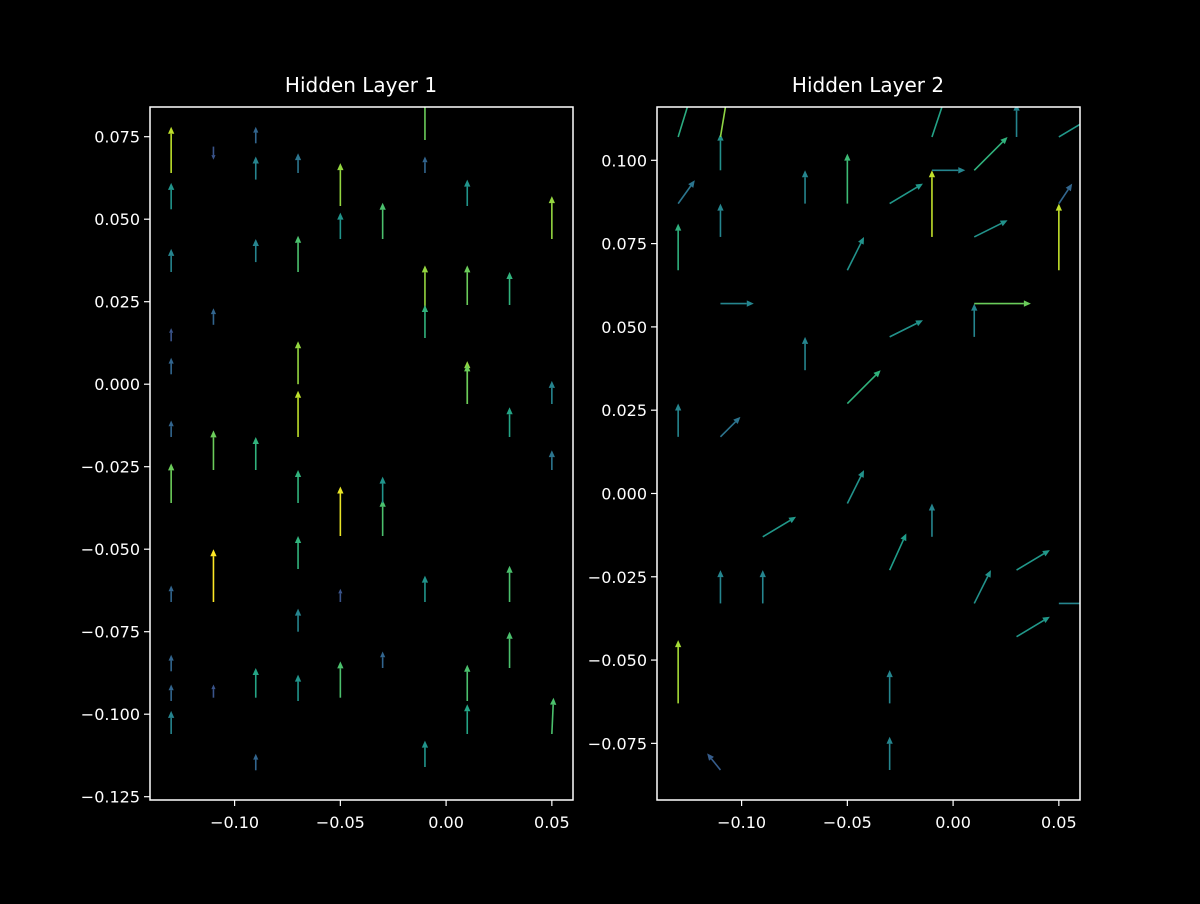 The height and width of the screenshot is (904, 1200). I want to click on y-tick-label: 0.100, so click(624, 160).